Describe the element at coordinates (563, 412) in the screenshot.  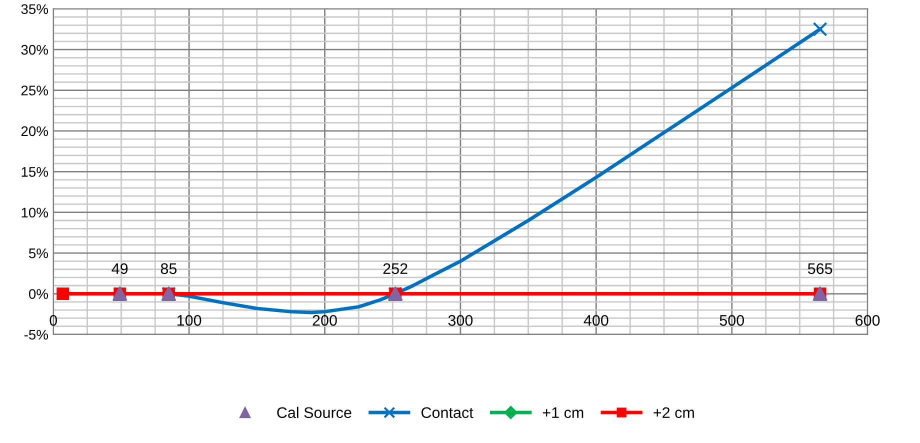
I see `legend-label: +1 cm` at that location.